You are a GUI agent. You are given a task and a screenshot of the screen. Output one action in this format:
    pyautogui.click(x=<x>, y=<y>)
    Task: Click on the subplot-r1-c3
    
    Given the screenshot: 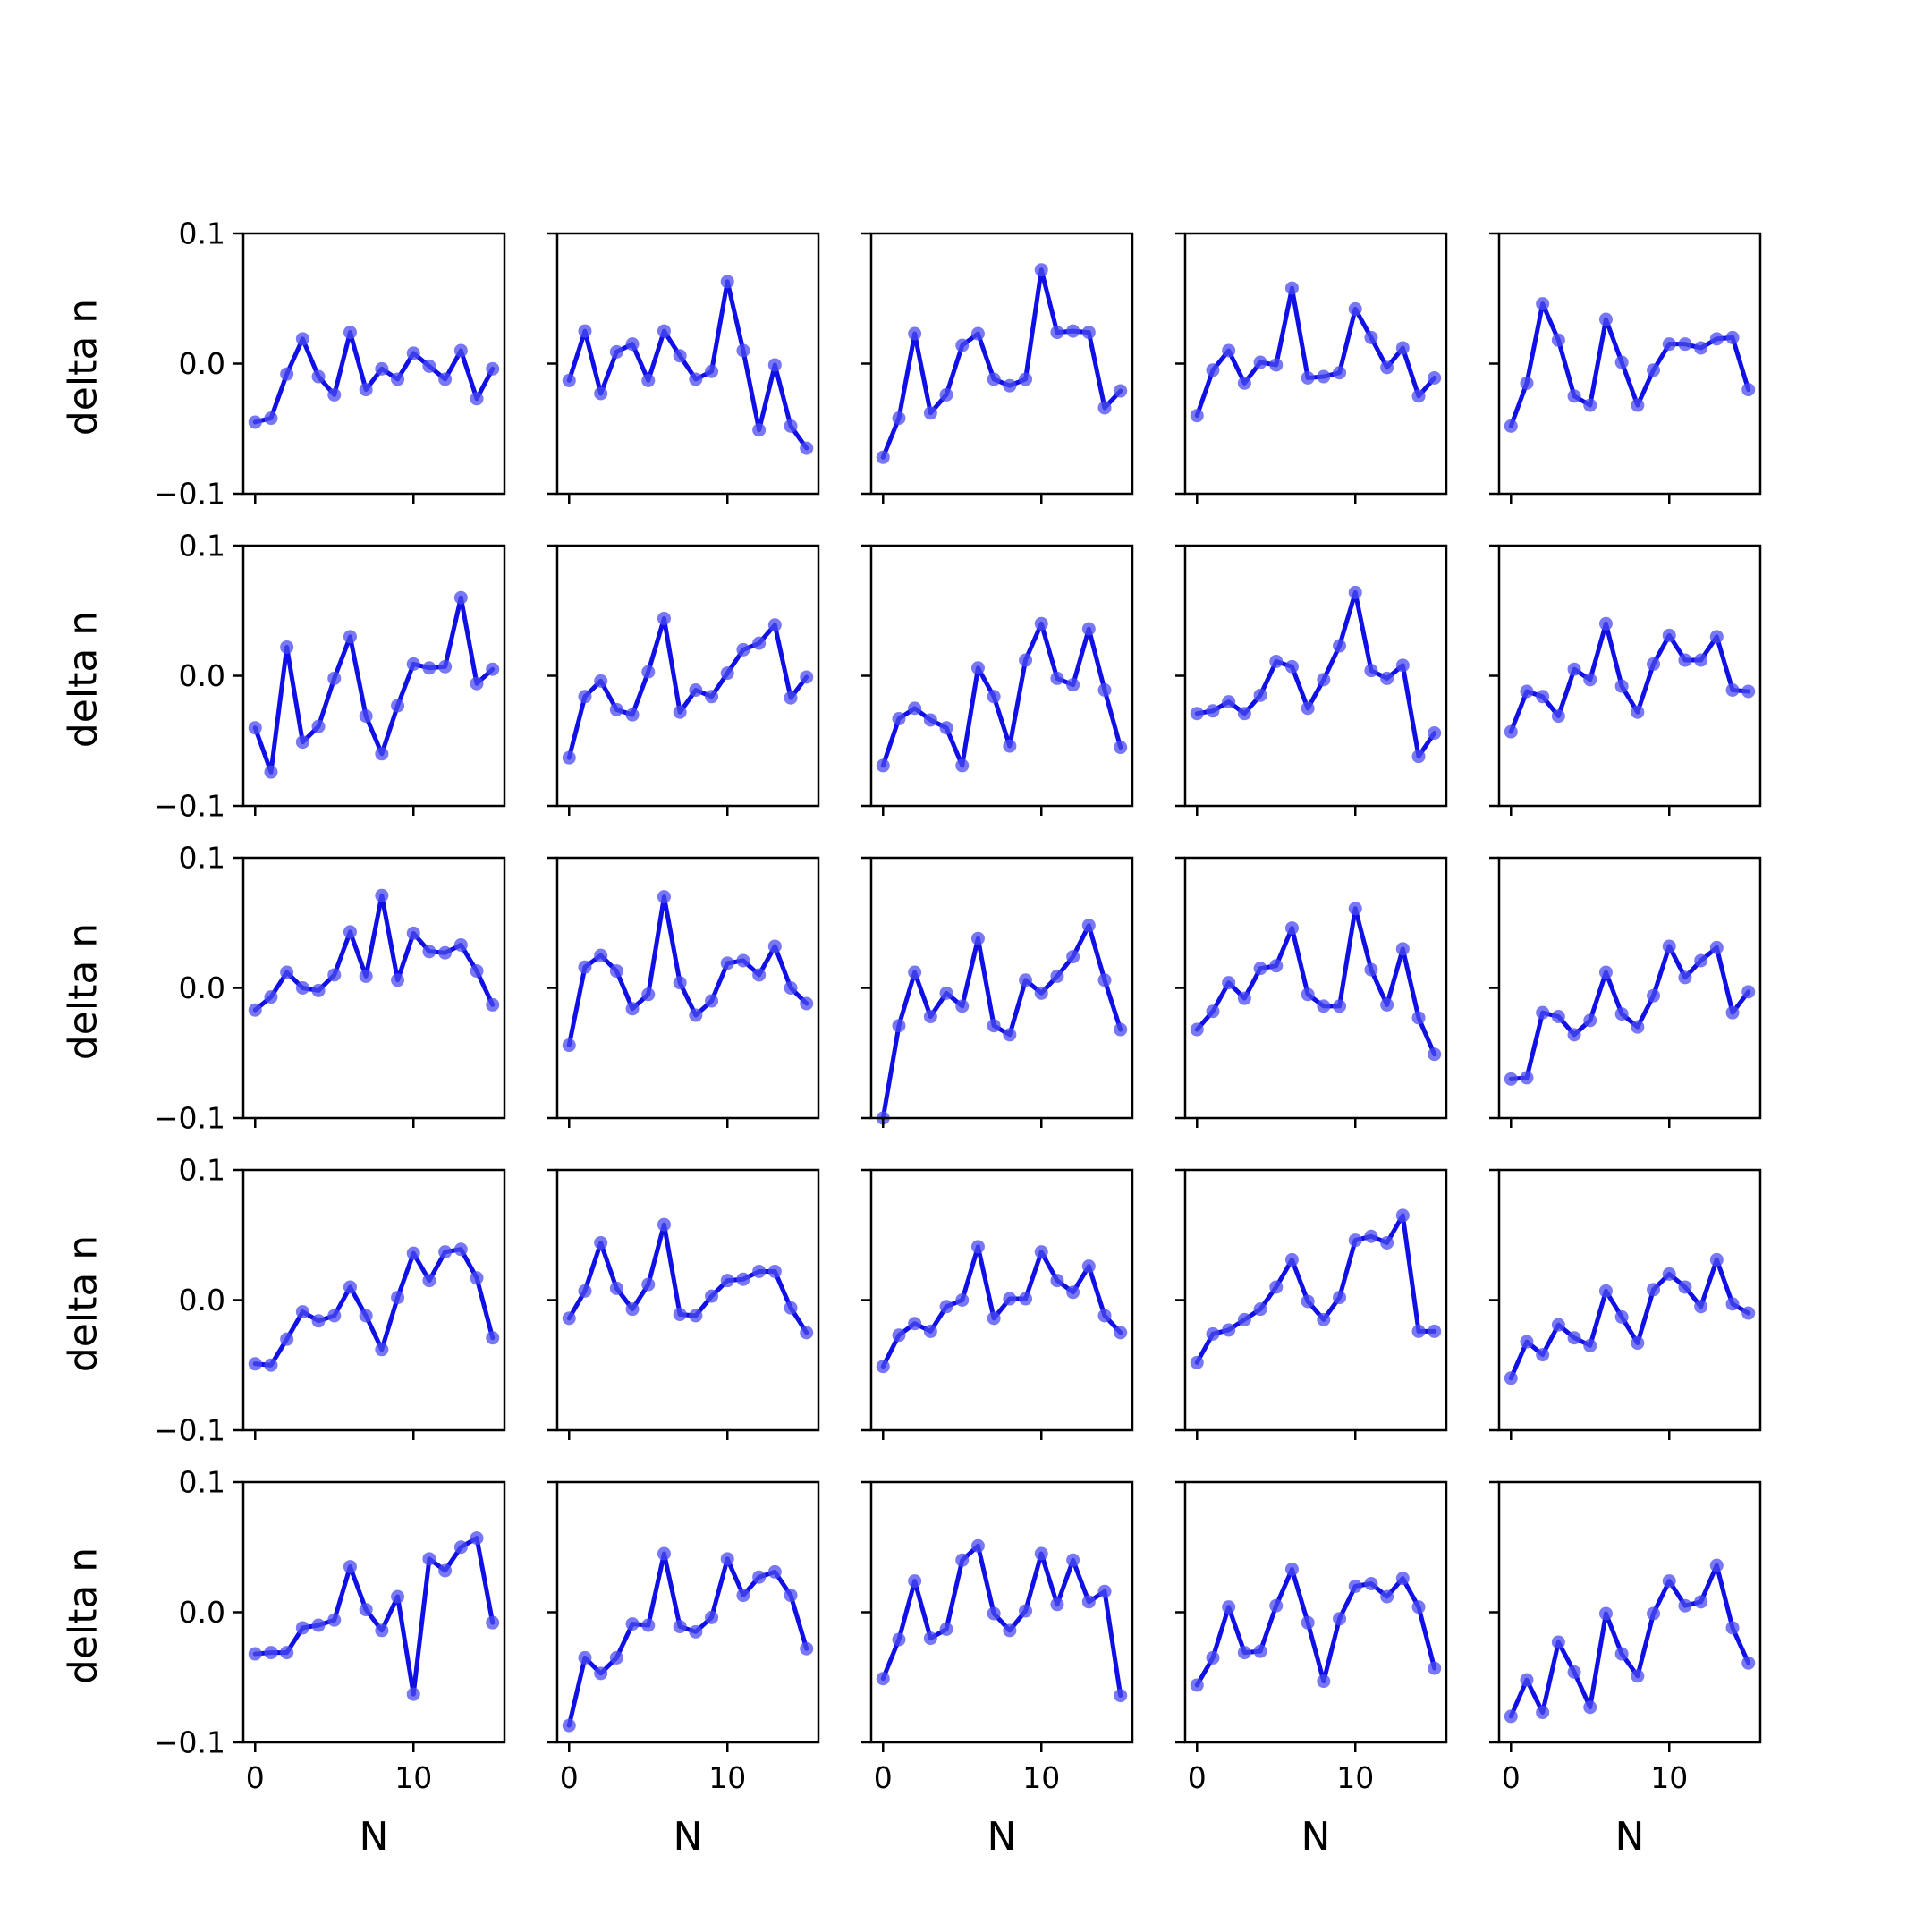 What is the action you would take?
    pyautogui.click(x=1311, y=680)
    